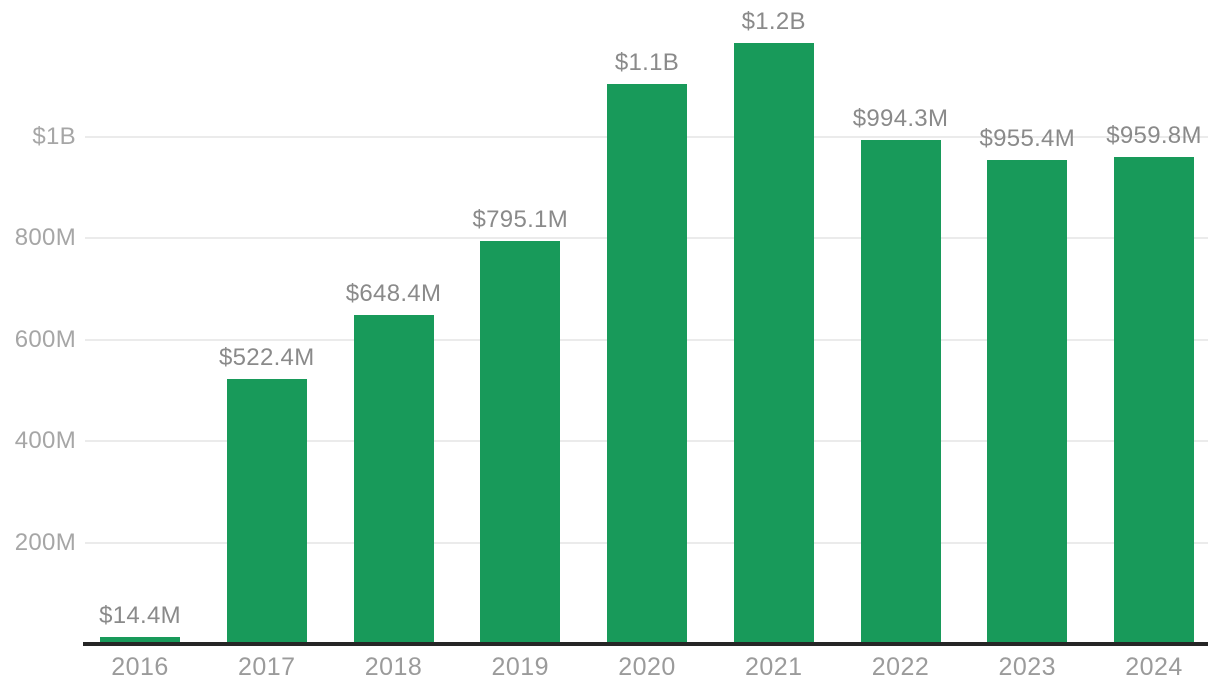 This screenshot has height=700, width=1220. Describe the element at coordinates (773, 22) in the screenshot. I see `bar-value-label: $1.2B` at that location.